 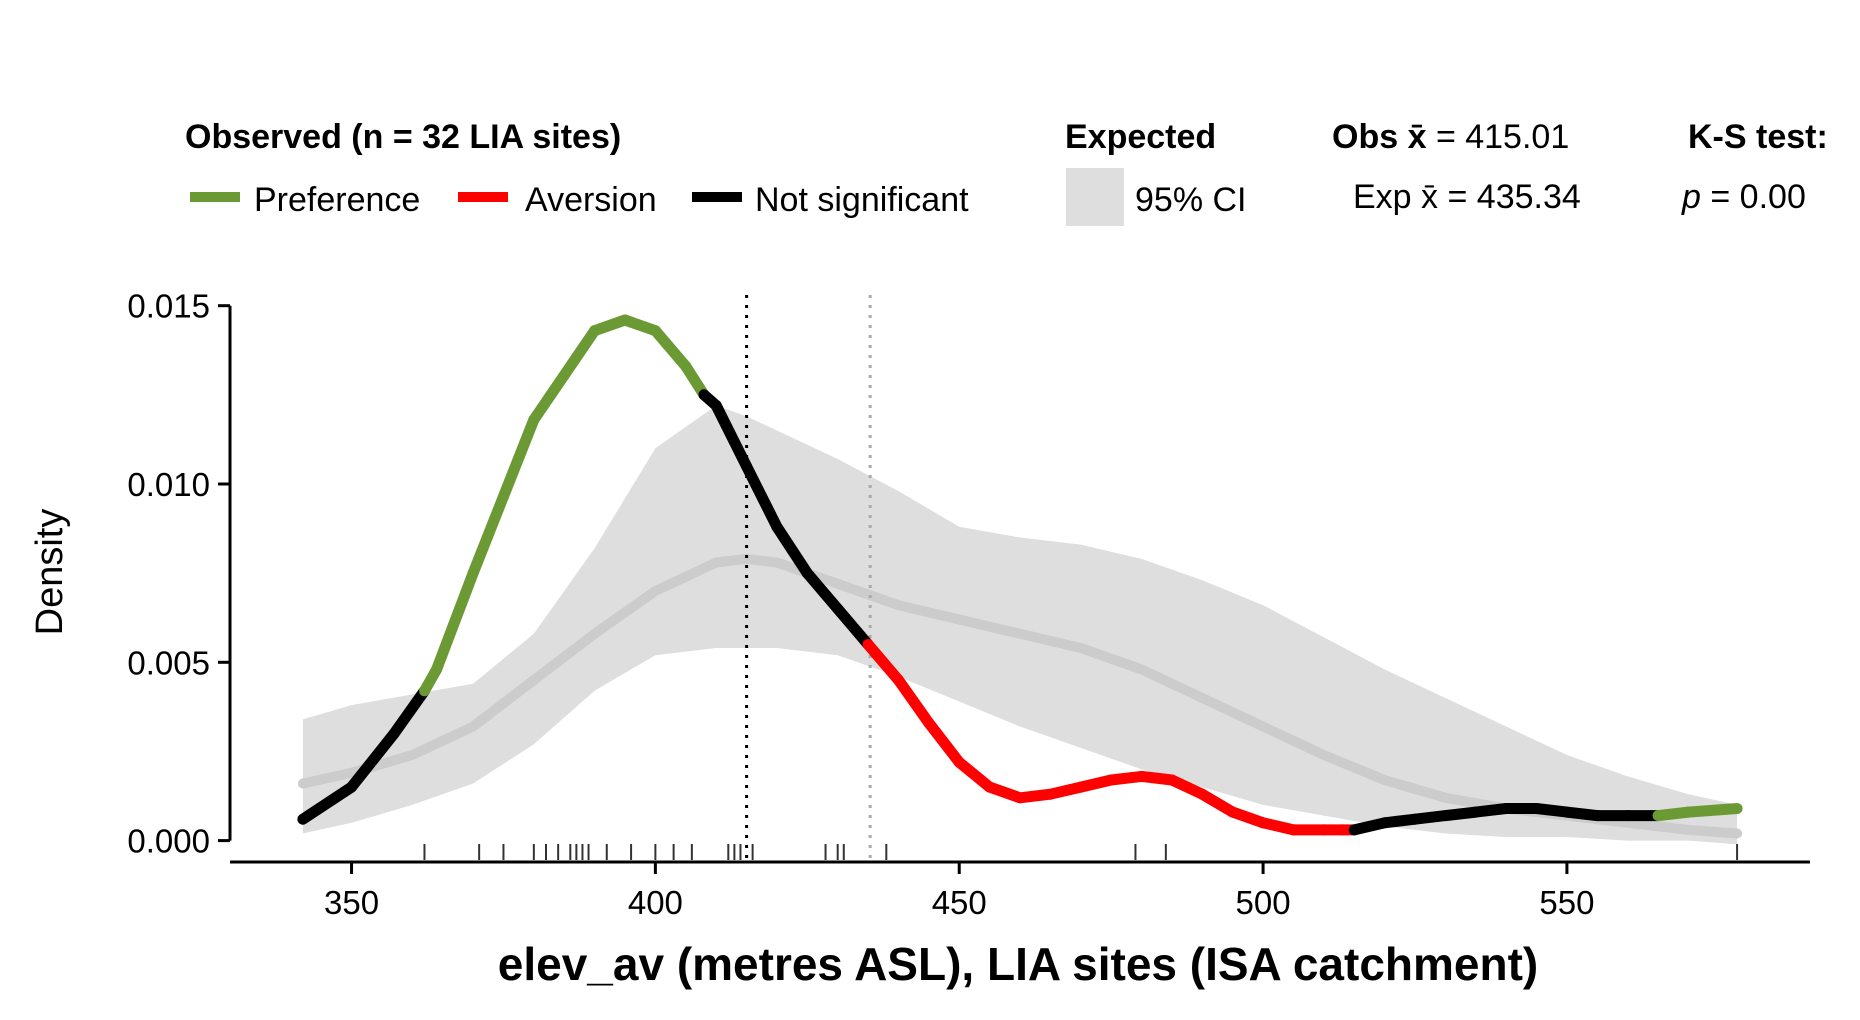 What do you see at coordinates (1566, 902) in the screenshot?
I see `x-tick-label: 550` at bounding box center [1566, 902].